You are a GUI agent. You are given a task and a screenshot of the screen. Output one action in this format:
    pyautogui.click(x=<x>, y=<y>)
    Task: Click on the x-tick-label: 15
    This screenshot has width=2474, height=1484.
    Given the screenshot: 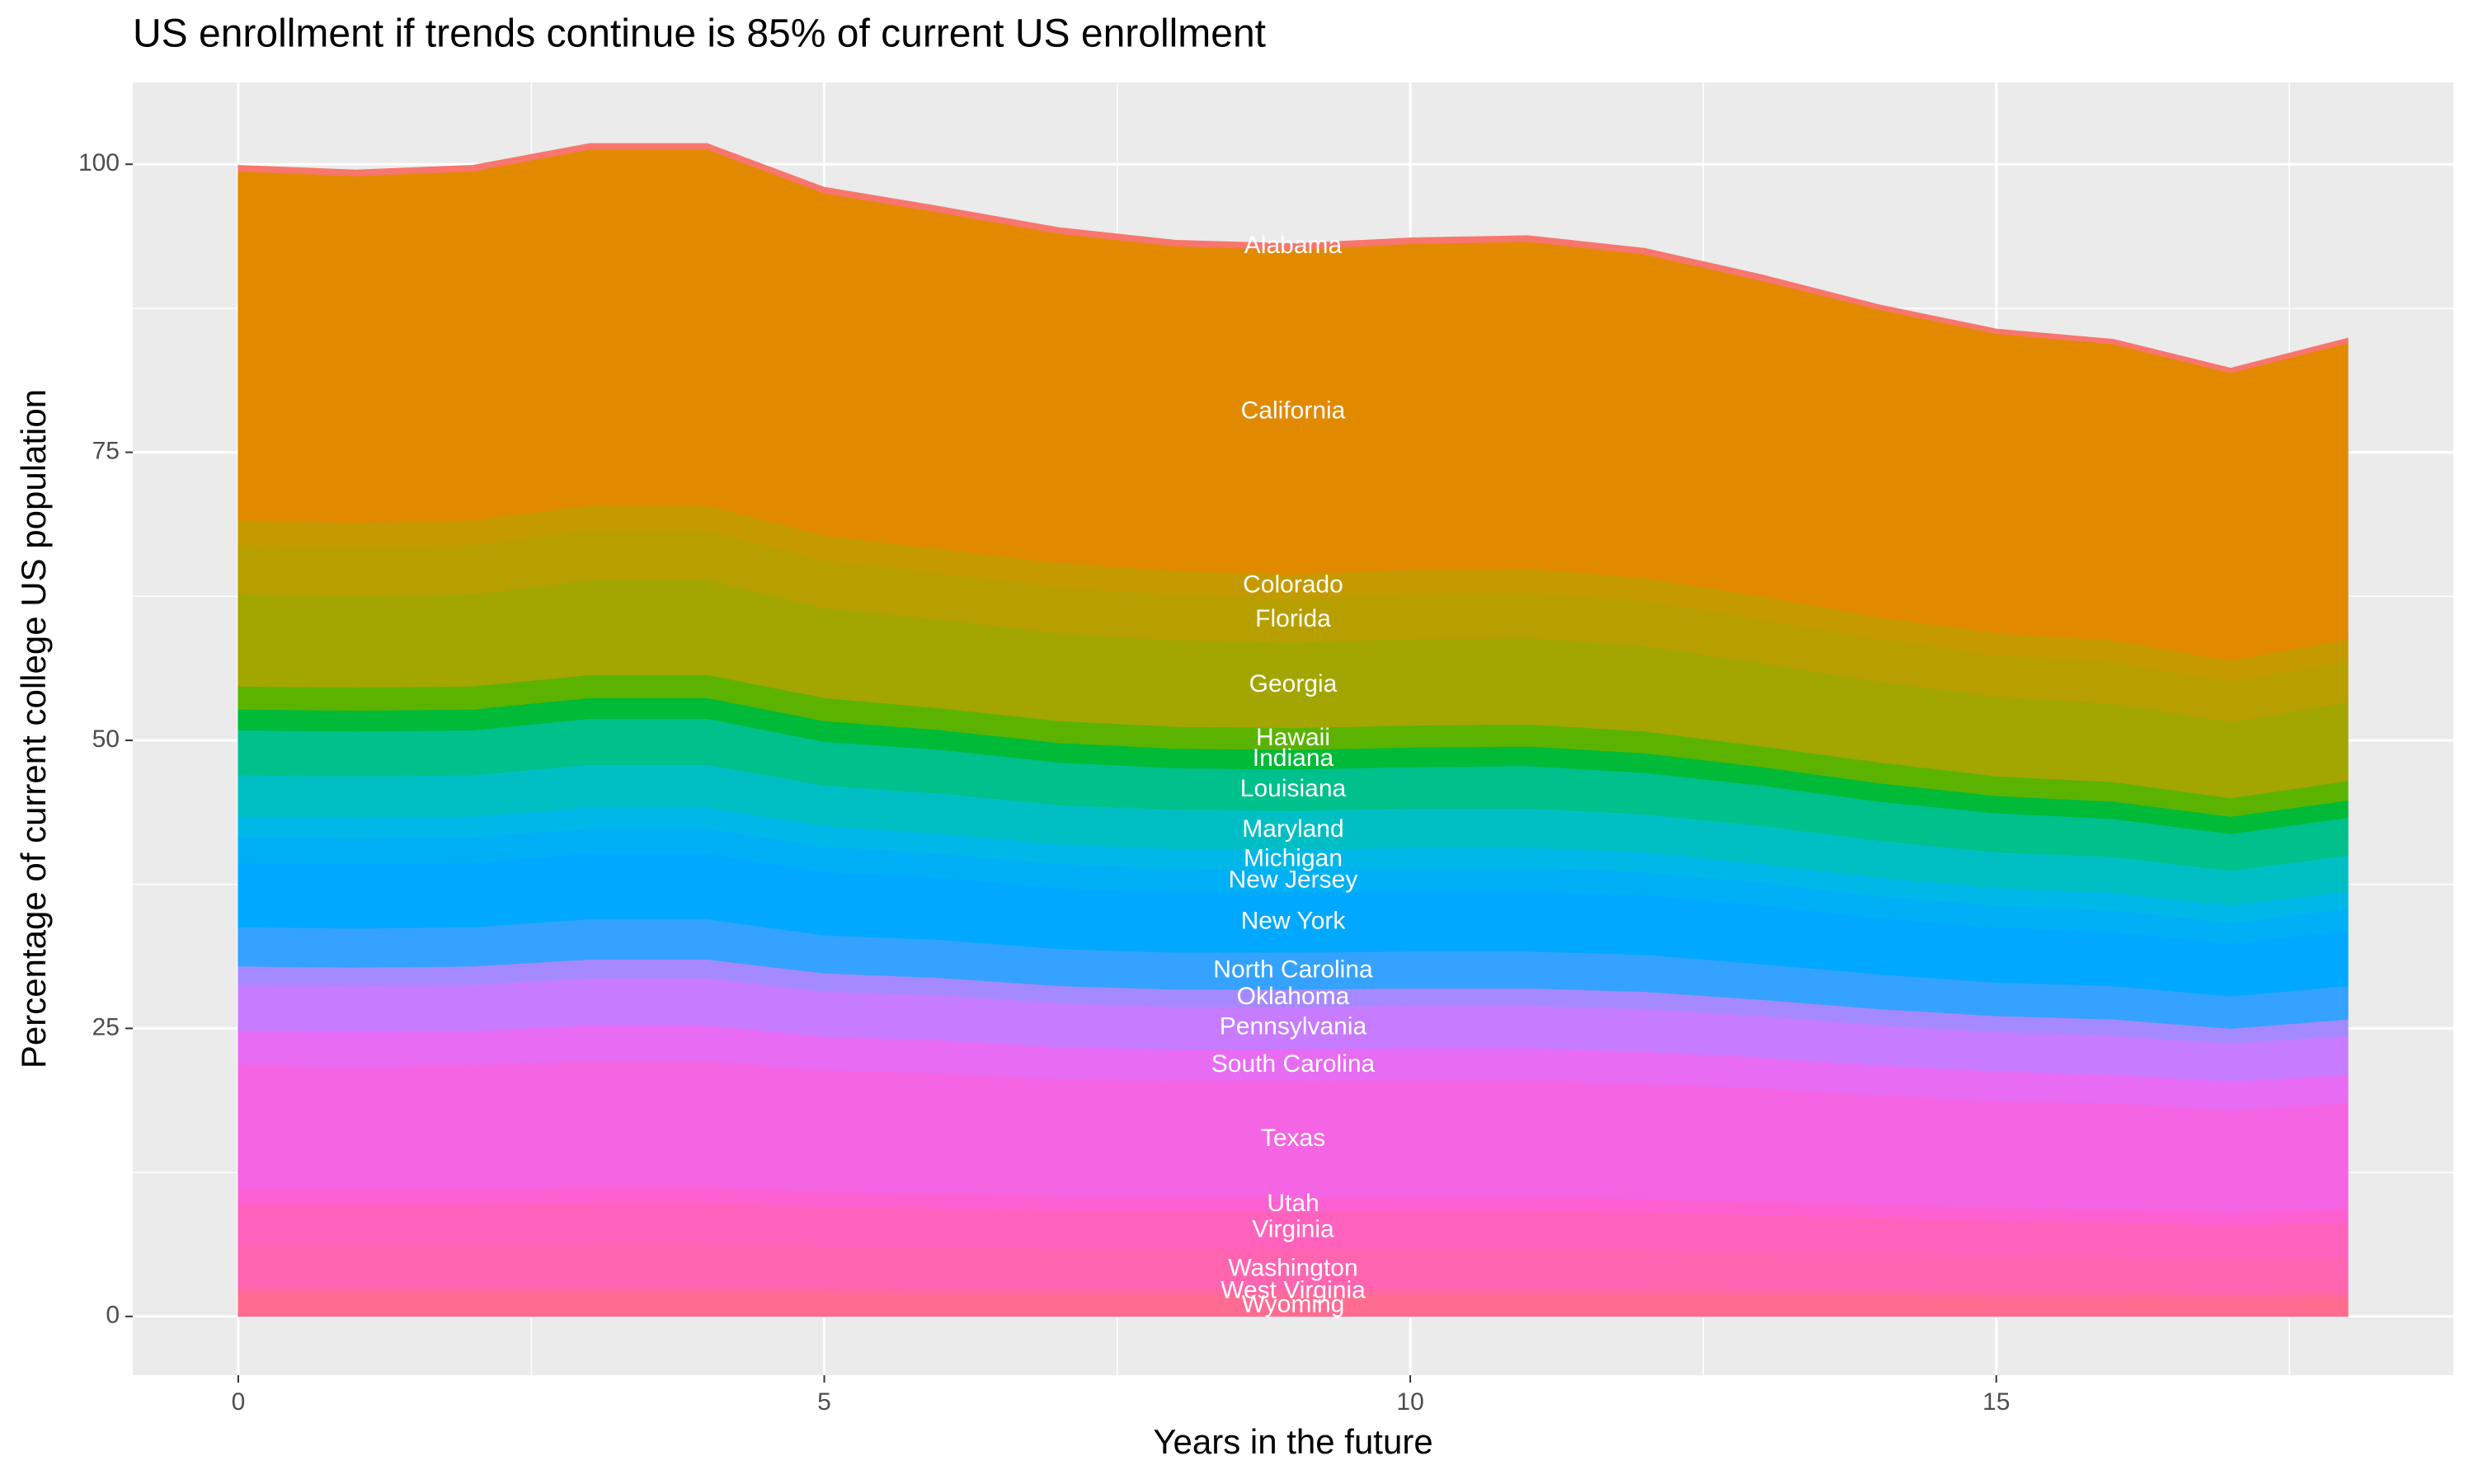 What is the action you would take?
    pyautogui.click(x=1996, y=1402)
    